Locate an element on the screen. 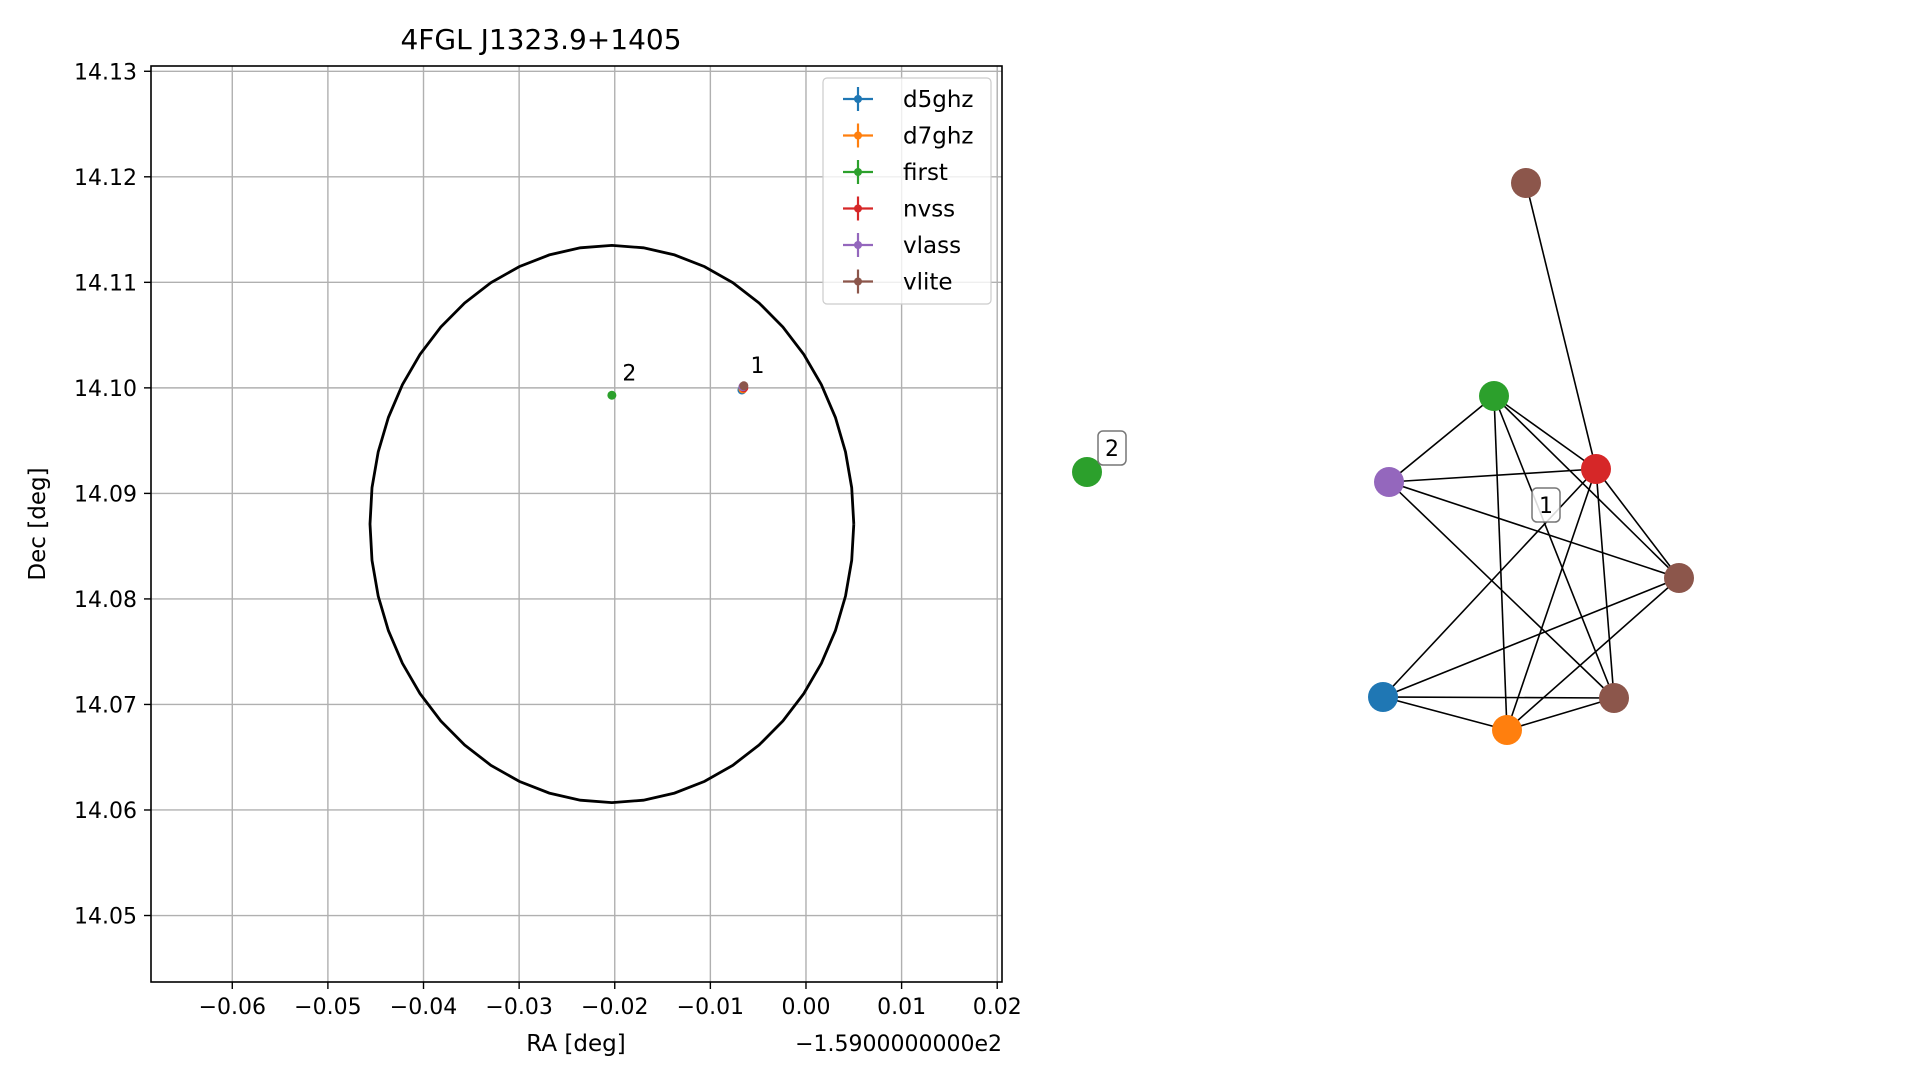 The width and height of the screenshot is (1919, 1080). edge-first_1-vlite_bottom is located at coordinates (1554, 547).